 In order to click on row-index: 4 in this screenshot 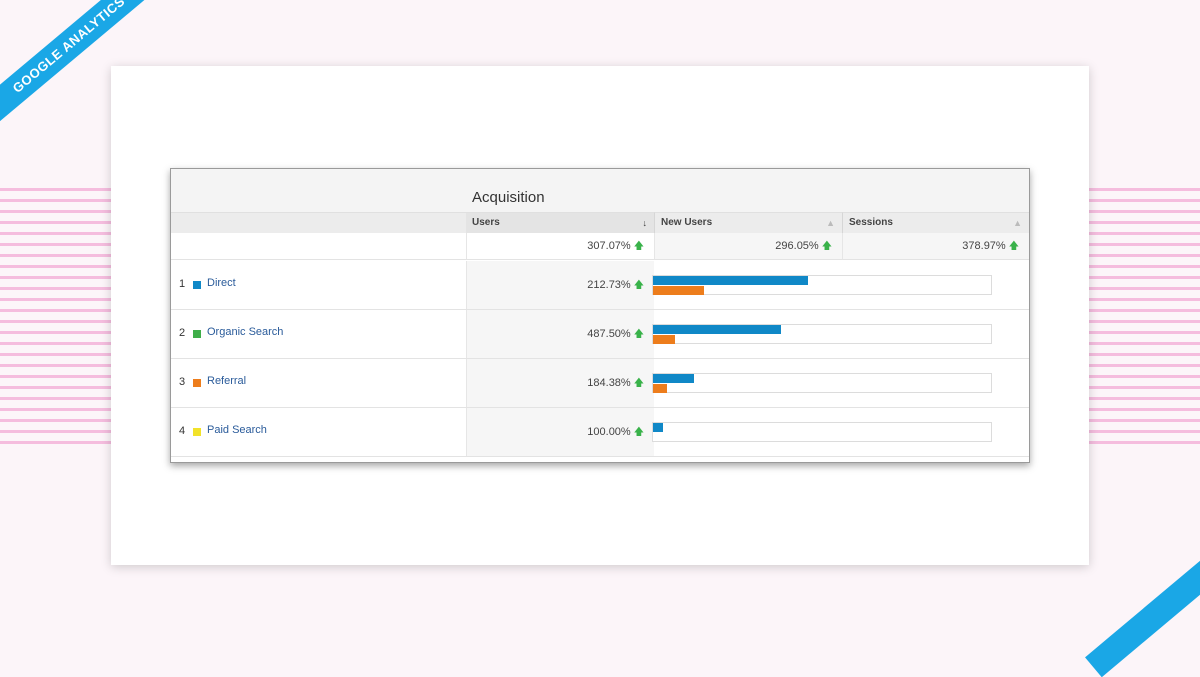, I will do `click(182, 431)`.